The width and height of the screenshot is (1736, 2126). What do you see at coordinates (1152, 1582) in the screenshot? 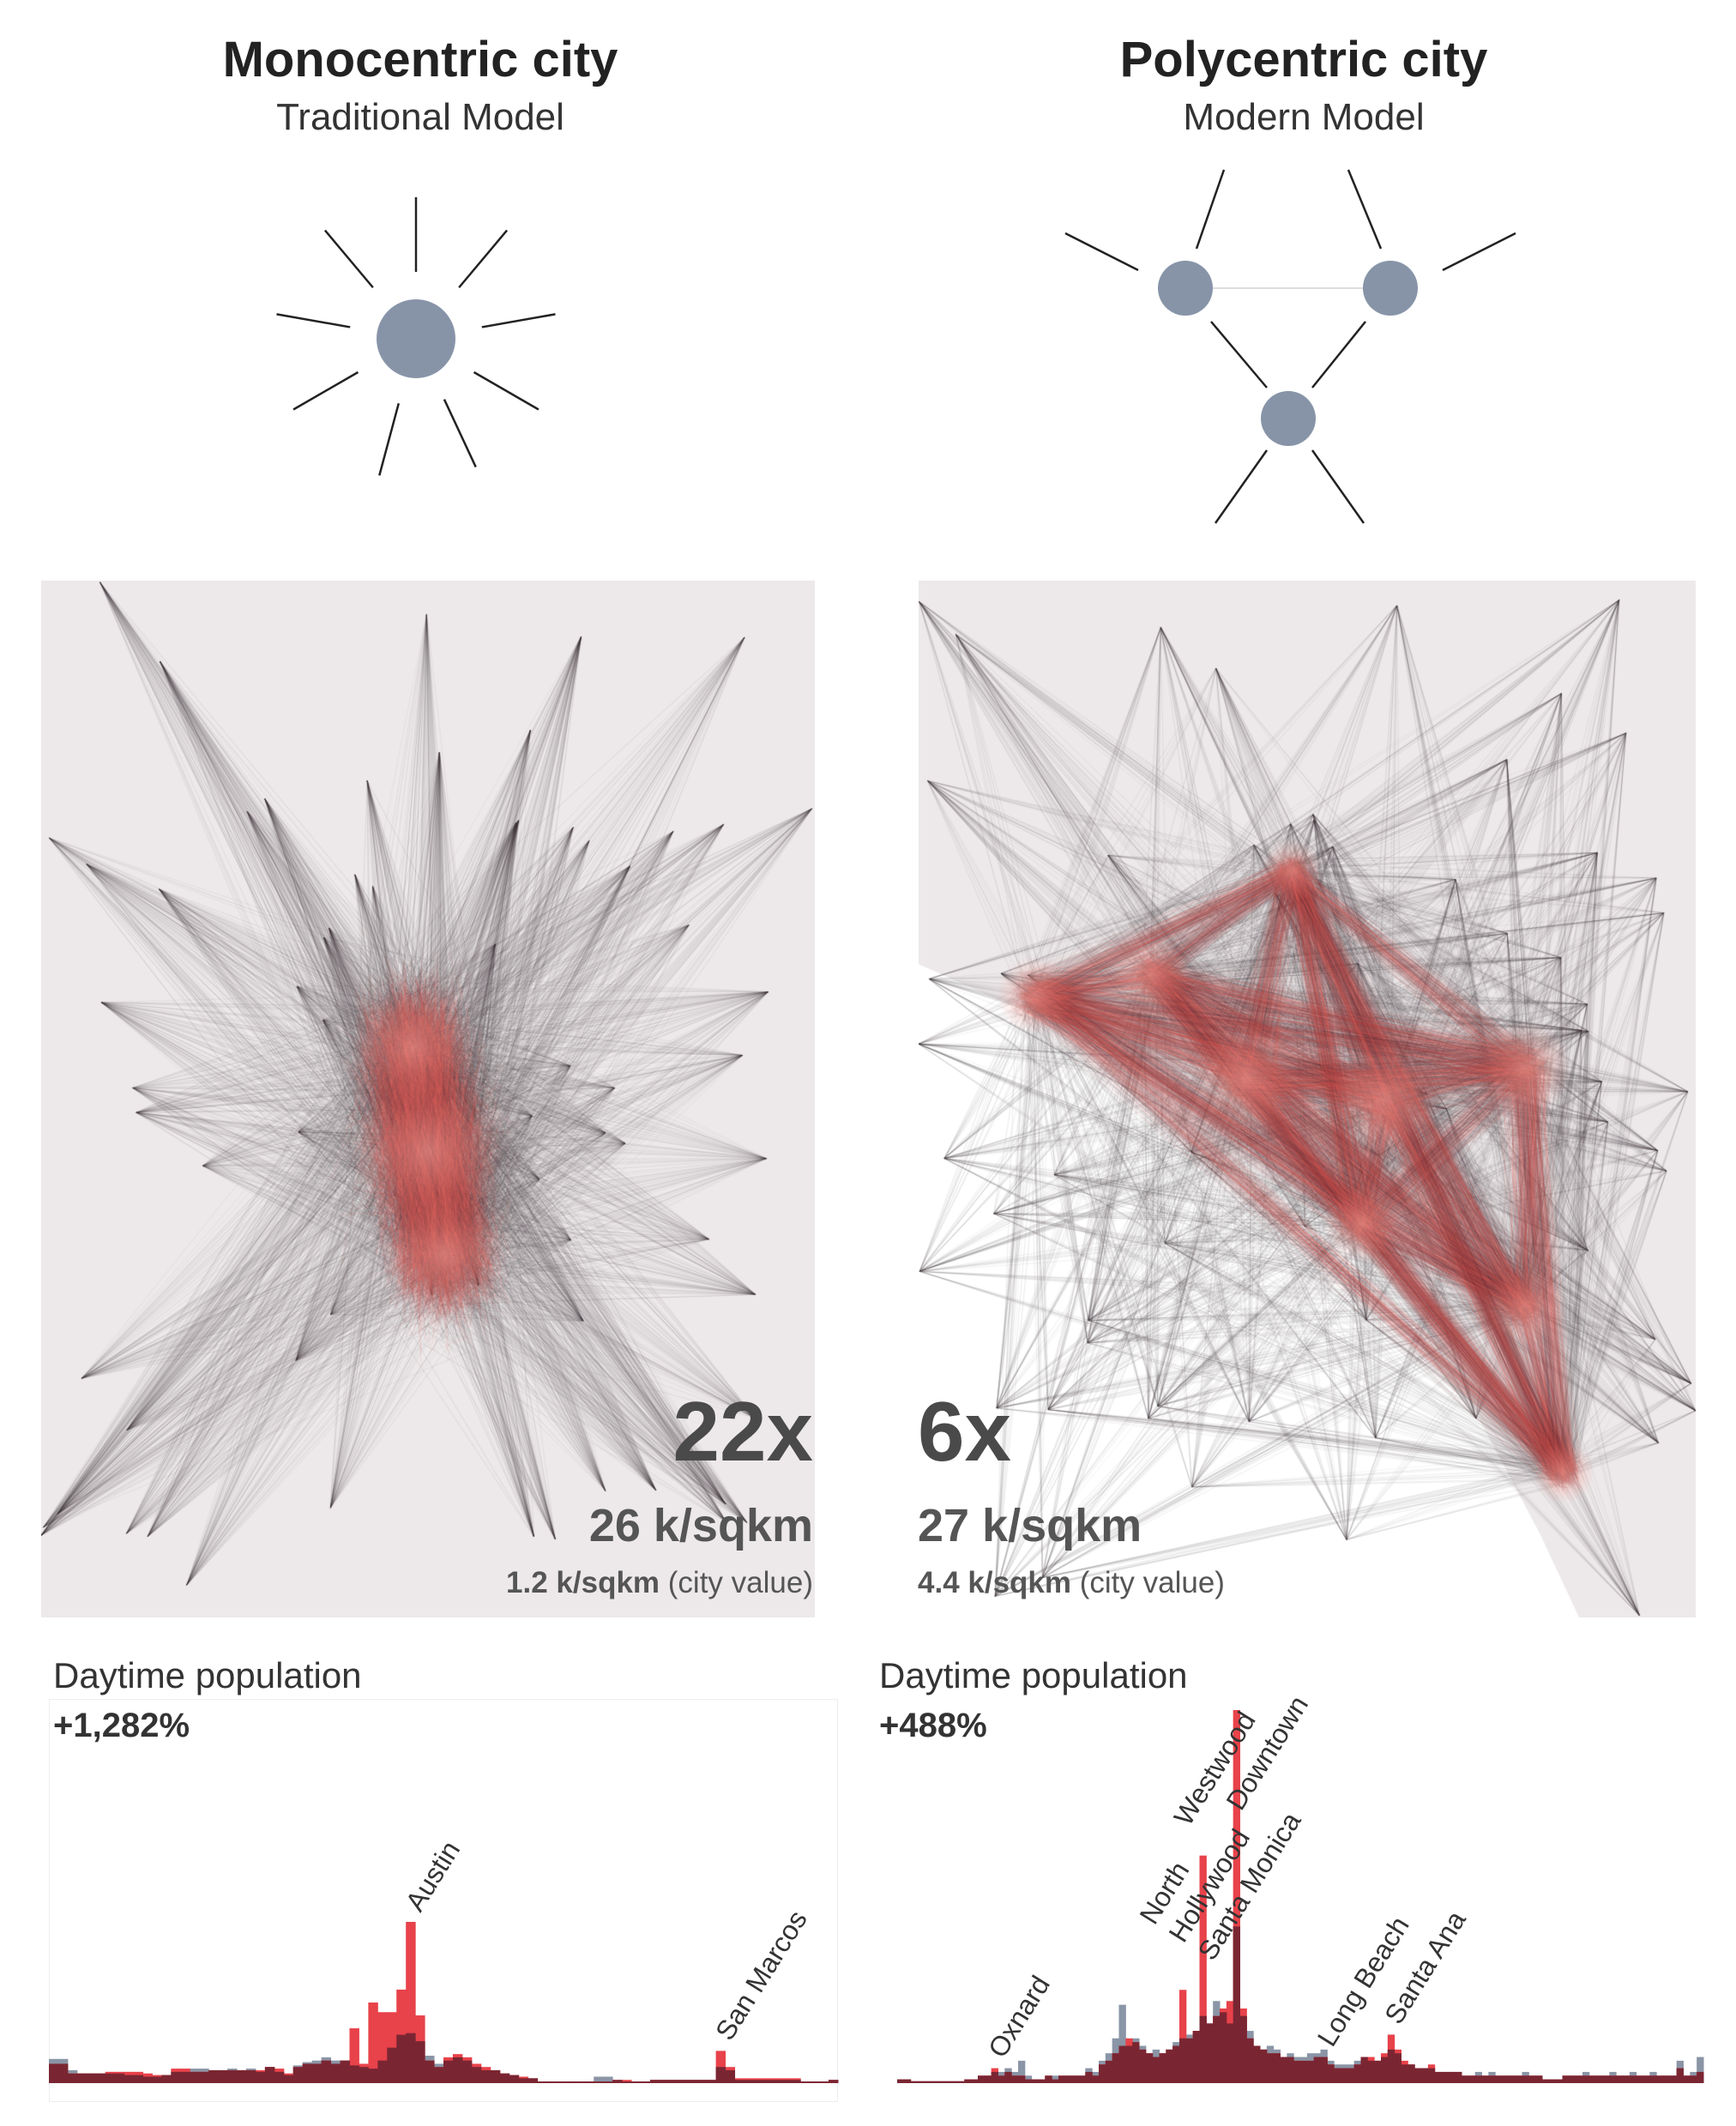
I see `city-value-note: (city value)` at bounding box center [1152, 1582].